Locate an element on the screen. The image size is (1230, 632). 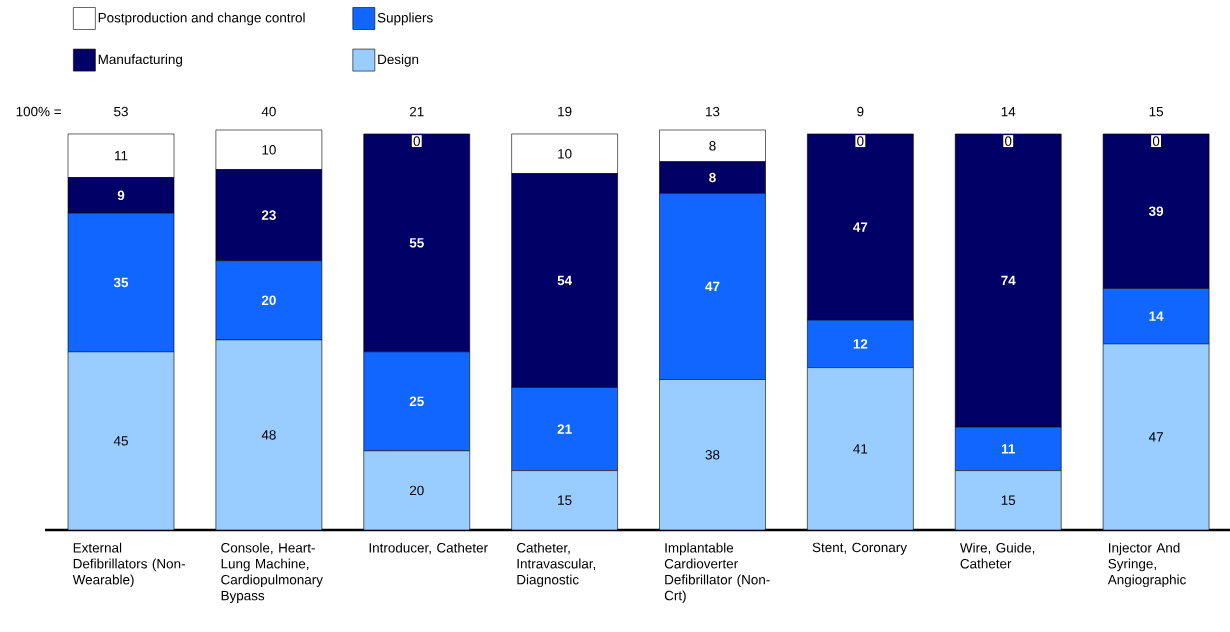
text: 40 is located at coordinates (268, 111).